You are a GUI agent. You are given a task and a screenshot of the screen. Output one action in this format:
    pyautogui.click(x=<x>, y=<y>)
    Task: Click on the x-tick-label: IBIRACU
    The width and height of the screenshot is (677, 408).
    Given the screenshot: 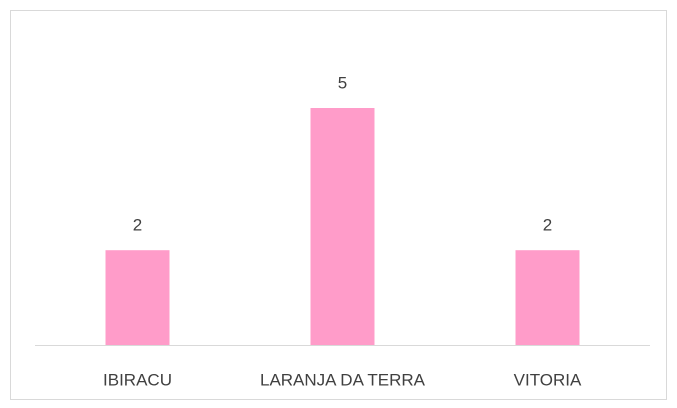 What is the action you would take?
    pyautogui.click(x=137, y=379)
    